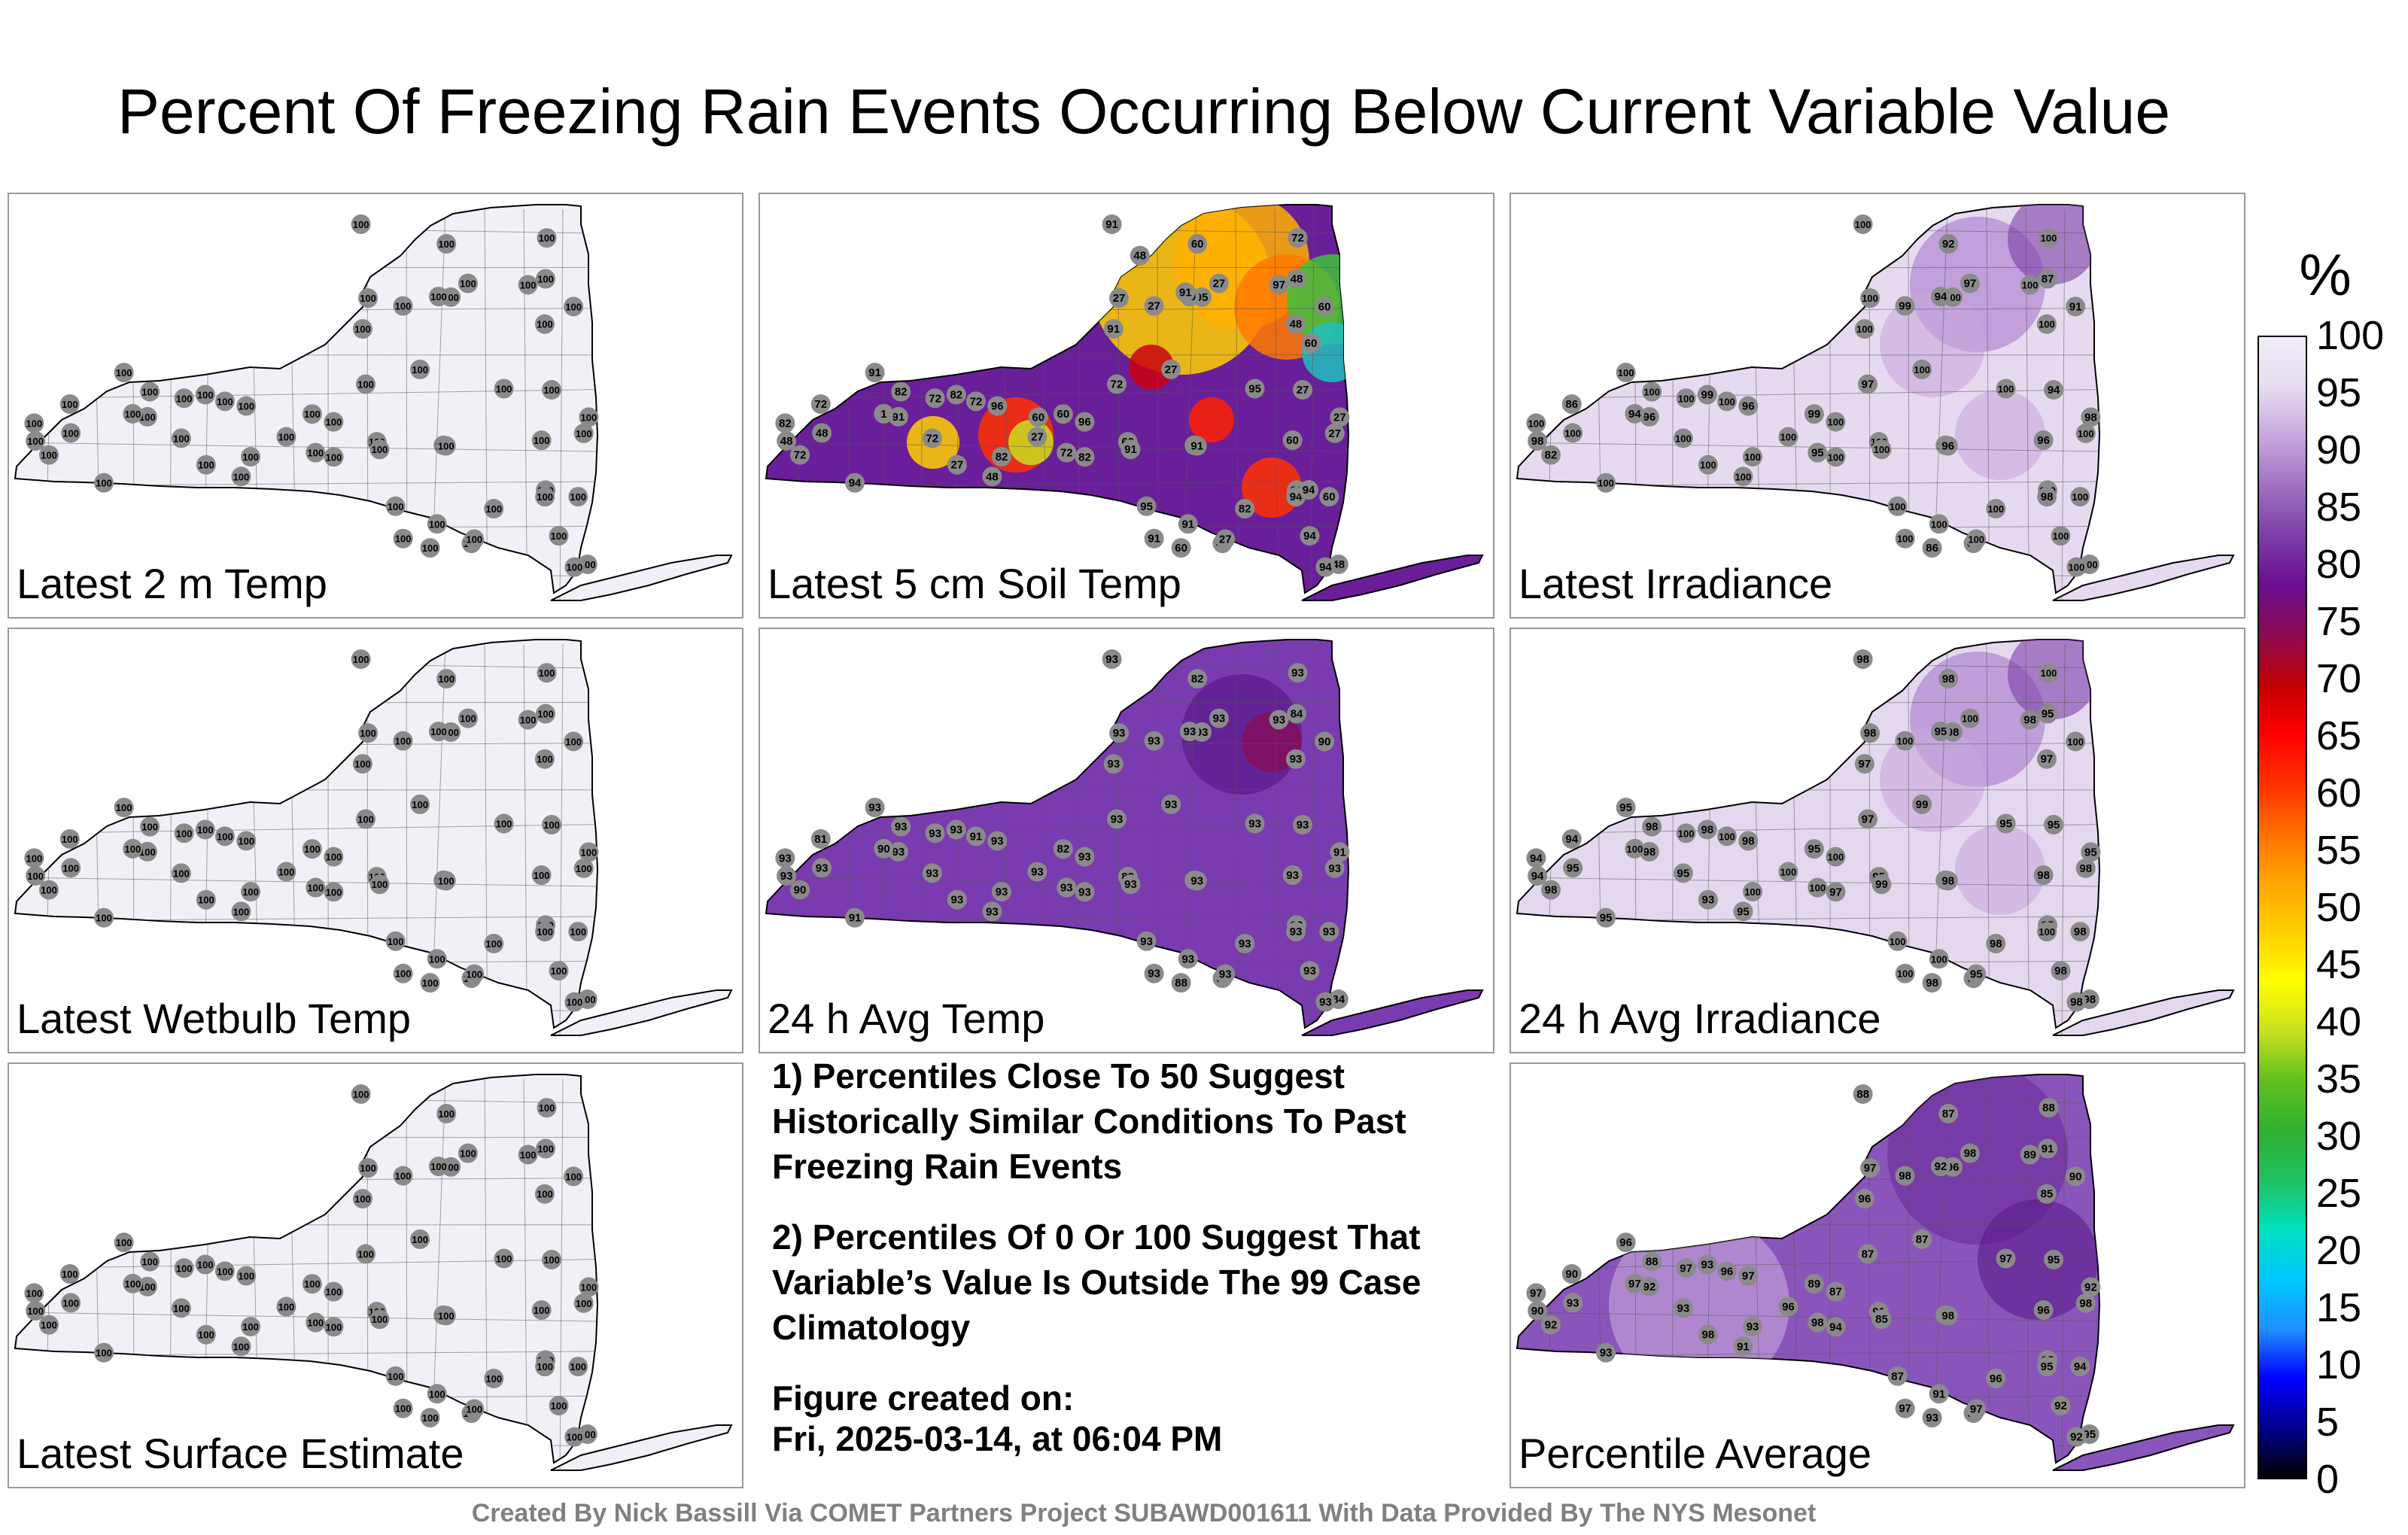 This screenshot has height=1535, width=2408. What do you see at coordinates (1868, 384) in the screenshot?
I see `station-value: 97` at bounding box center [1868, 384].